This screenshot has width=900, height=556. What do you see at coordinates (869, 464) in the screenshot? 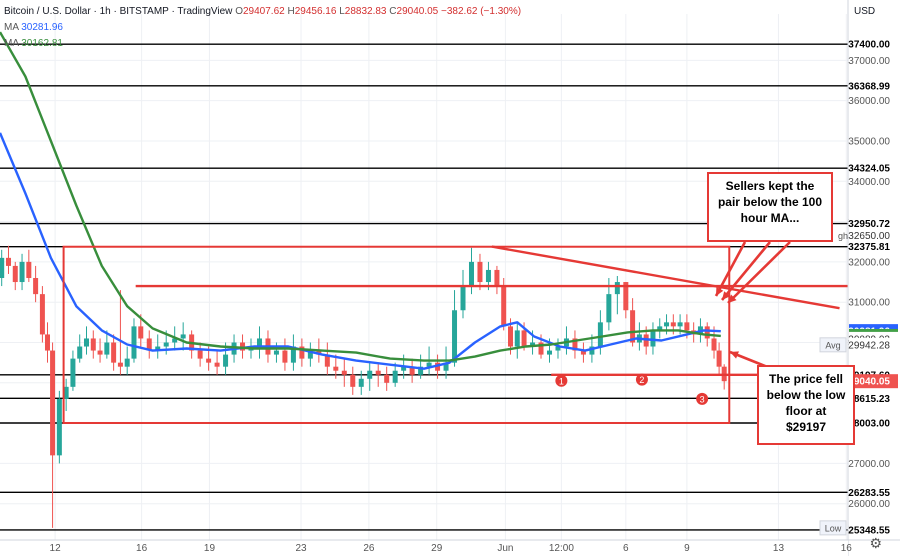
I see `price-tick-label: 27000.00` at bounding box center [869, 464].